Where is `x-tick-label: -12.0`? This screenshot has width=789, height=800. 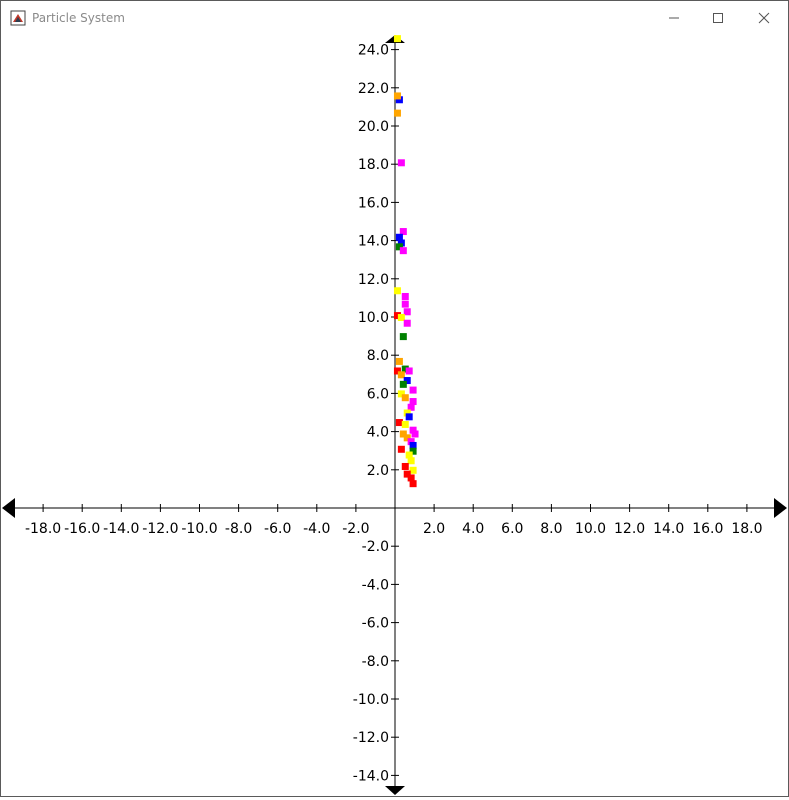 x-tick-label: -12.0 is located at coordinates (160, 529).